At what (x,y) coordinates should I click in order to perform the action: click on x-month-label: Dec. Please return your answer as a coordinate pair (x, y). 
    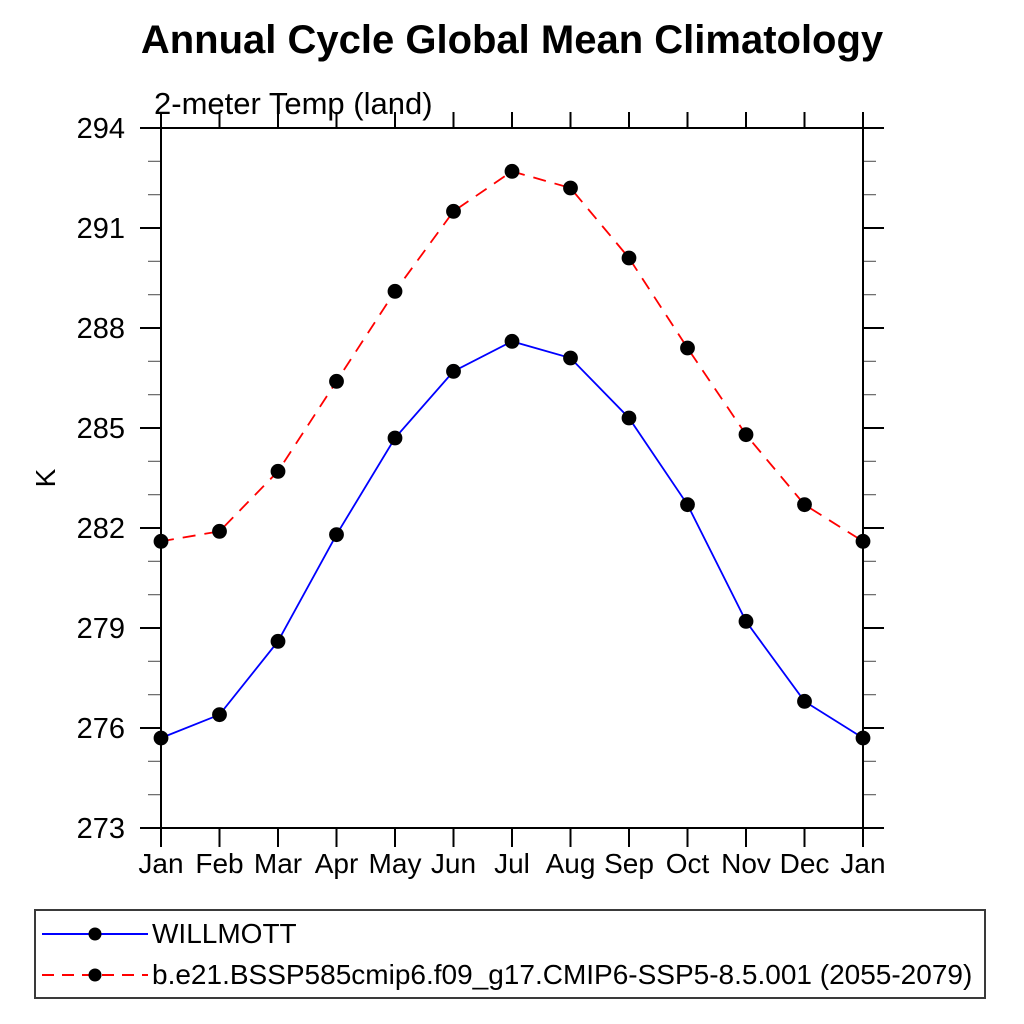
    Looking at the image, I should click on (805, 863).